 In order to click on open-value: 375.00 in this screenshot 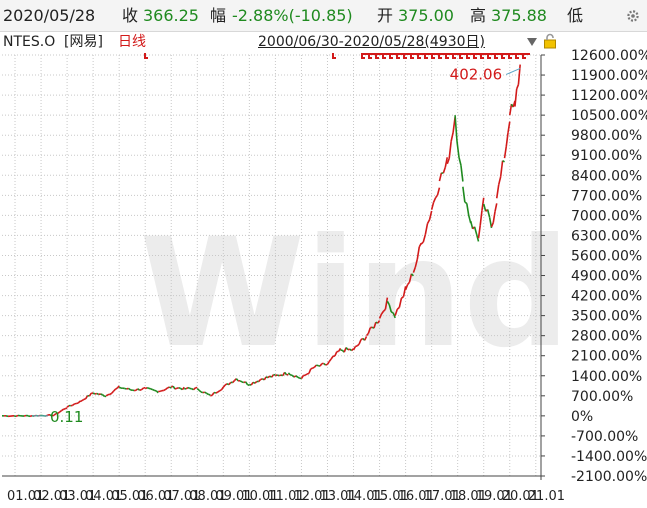, I will do `click(426, 15)`.